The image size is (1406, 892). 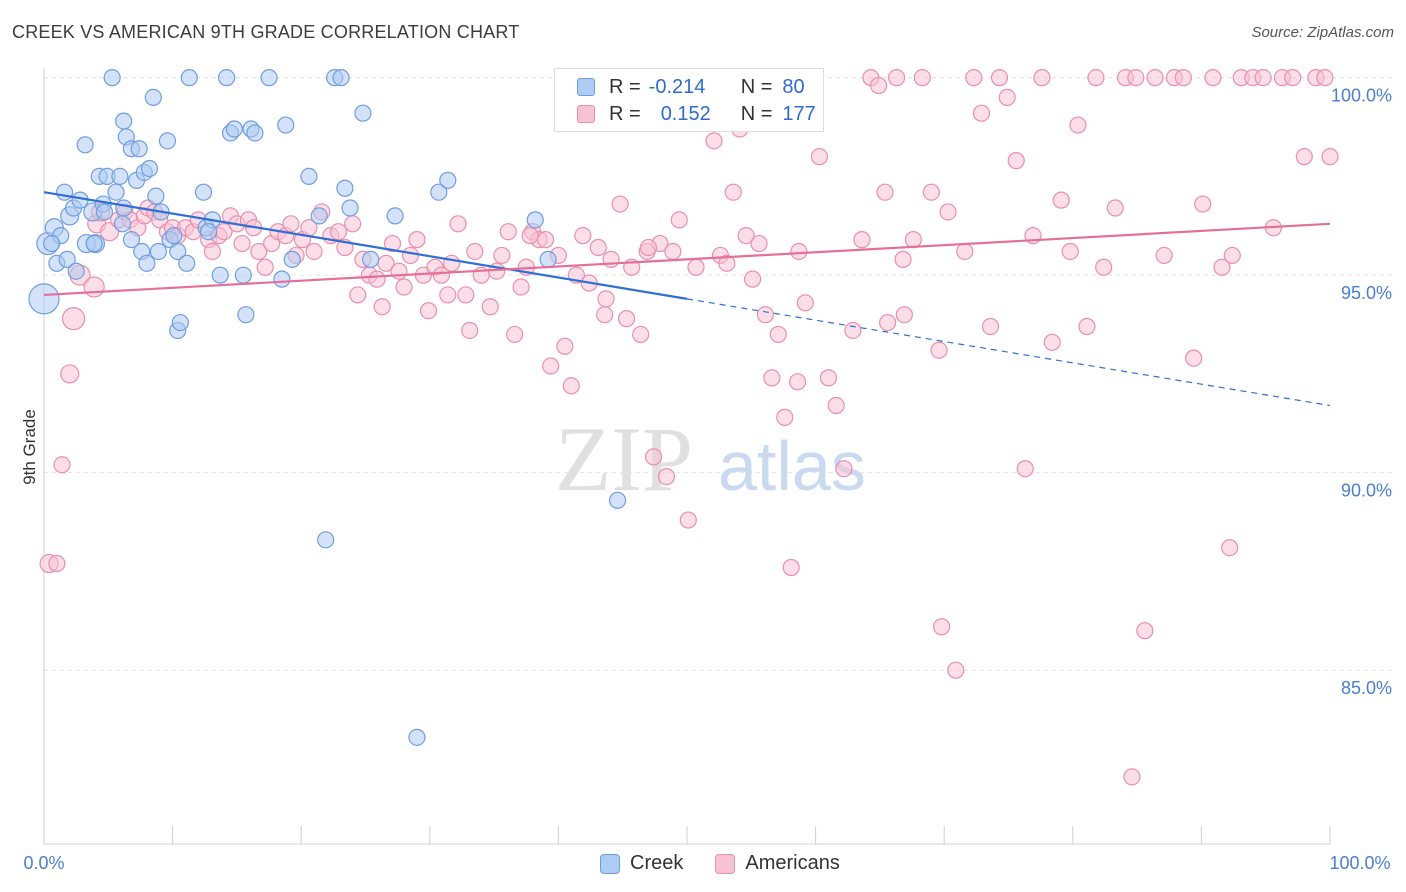 I want to click on legend-item-americans: Americans, so click(x=777, y=863).